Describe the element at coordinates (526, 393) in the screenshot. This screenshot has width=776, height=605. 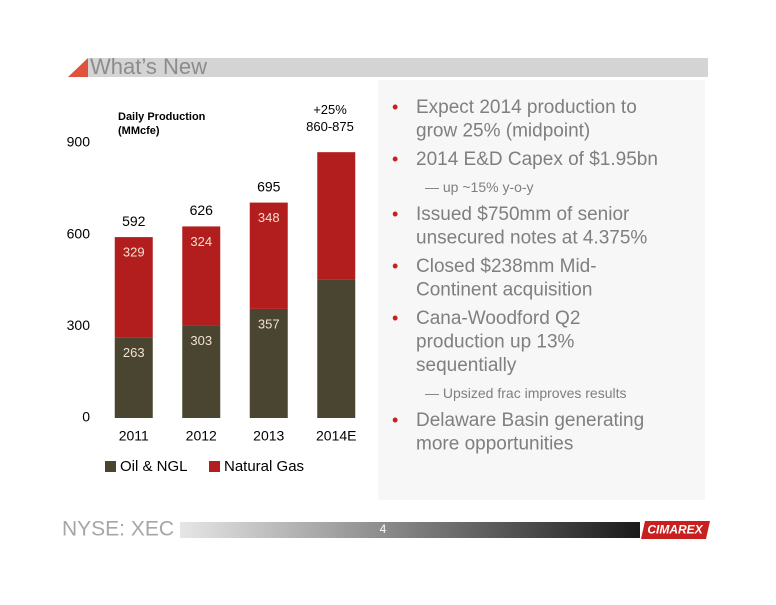
I see `sub-bullet-text: — Upsized frac improves results` at that location.